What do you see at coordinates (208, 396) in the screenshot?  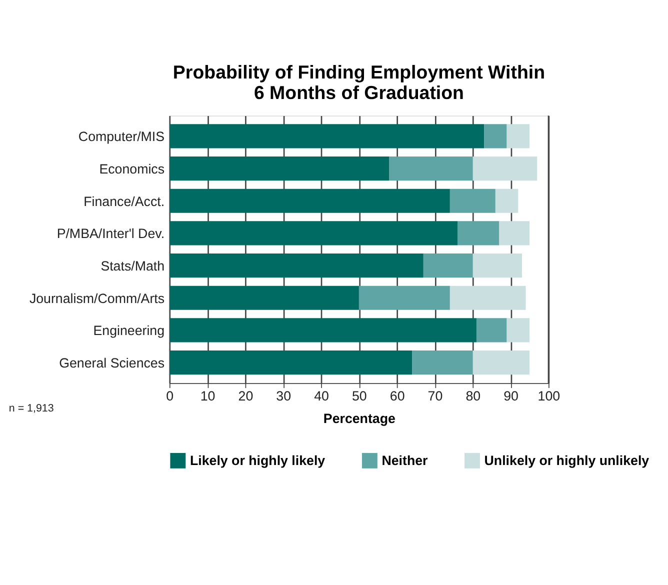 I see `x-tick-label: 10` at bounding box center [208, 396].